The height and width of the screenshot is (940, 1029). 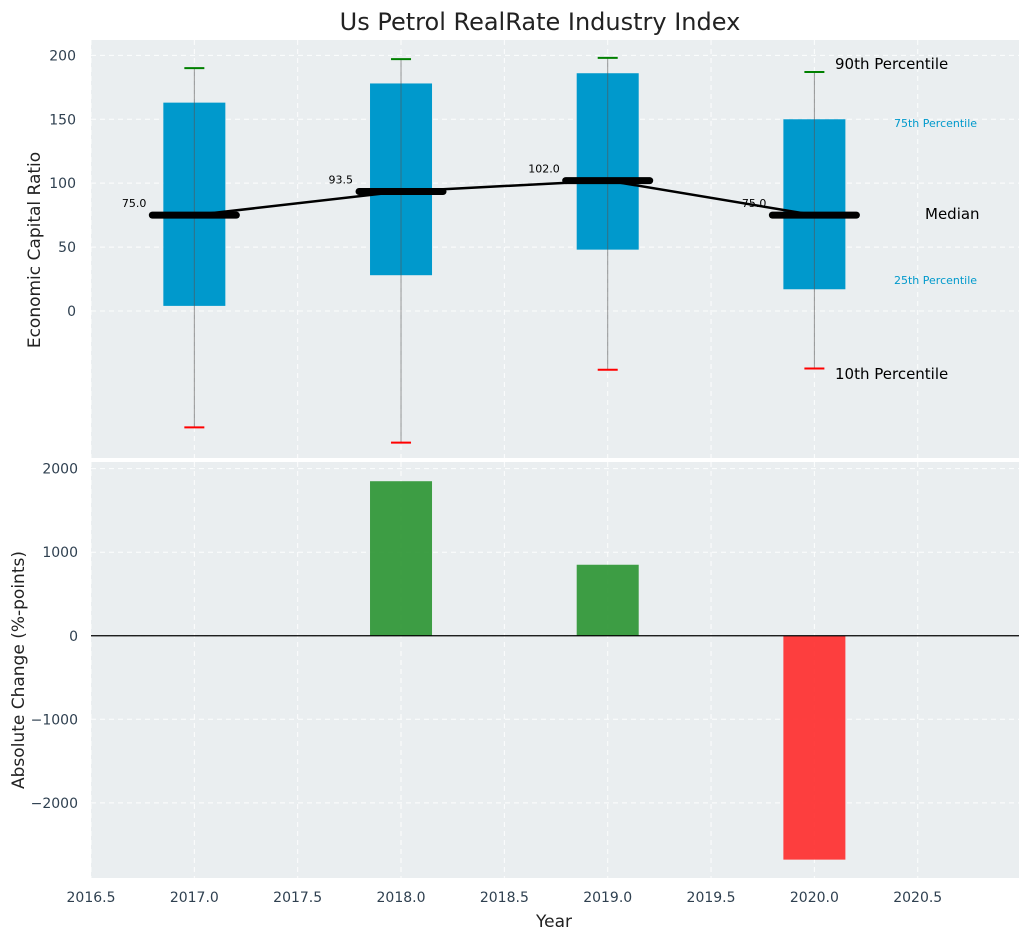 I want to click on x-tick-label-7: 2020.0, so click(x=814, y=898).